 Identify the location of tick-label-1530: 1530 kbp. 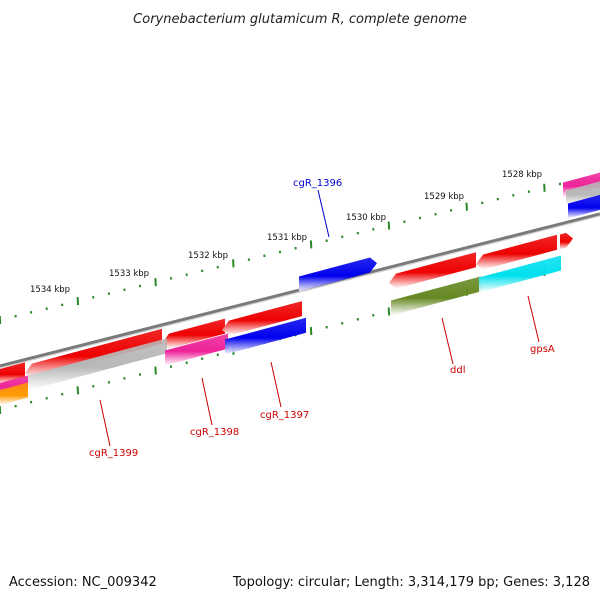
(366, 218).